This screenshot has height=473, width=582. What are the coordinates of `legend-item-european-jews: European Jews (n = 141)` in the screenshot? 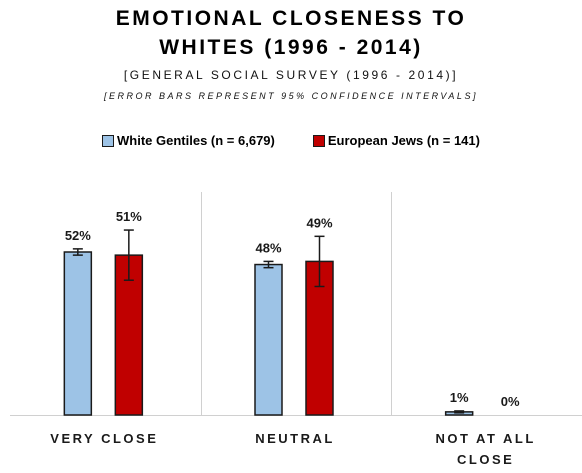 It's located at (396, 140).